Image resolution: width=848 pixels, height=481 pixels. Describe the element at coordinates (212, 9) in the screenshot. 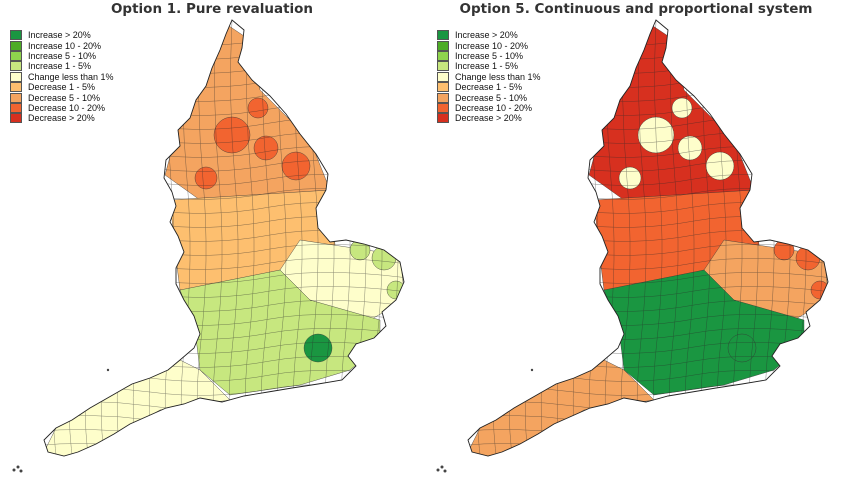

I see `map-title: Option 1. Pure revaluation` at that location.